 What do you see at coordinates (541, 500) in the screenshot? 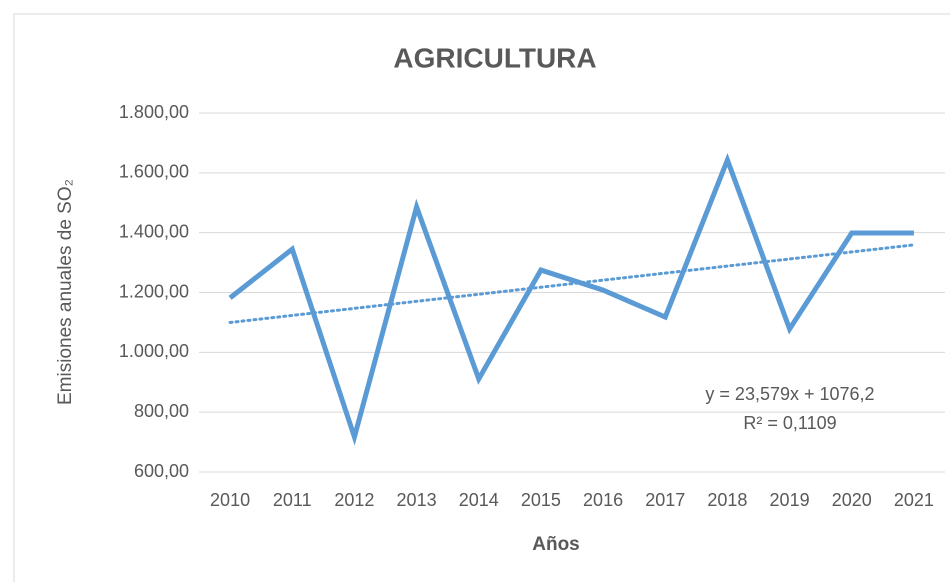
I see `x-tick-label: 2015` at bounding box center [541, 500].